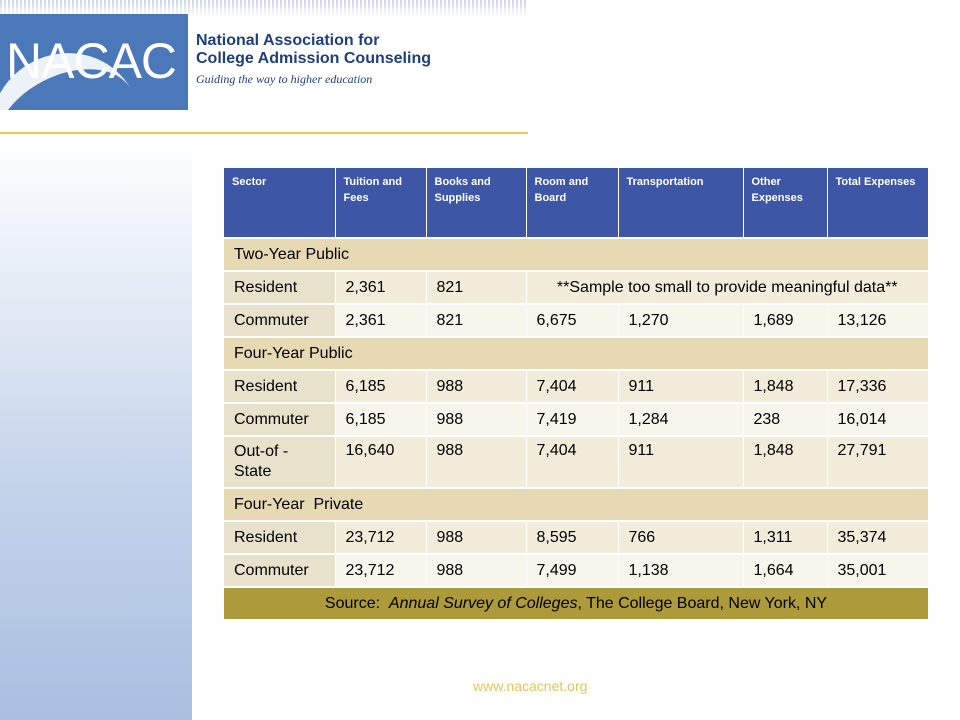 The height and width of the screenshot is (720, 960). What do you see at coordinates (381, 461) in the screenshot?
I see `tuition-cell: 16,640` at bounding box center [381, 461].